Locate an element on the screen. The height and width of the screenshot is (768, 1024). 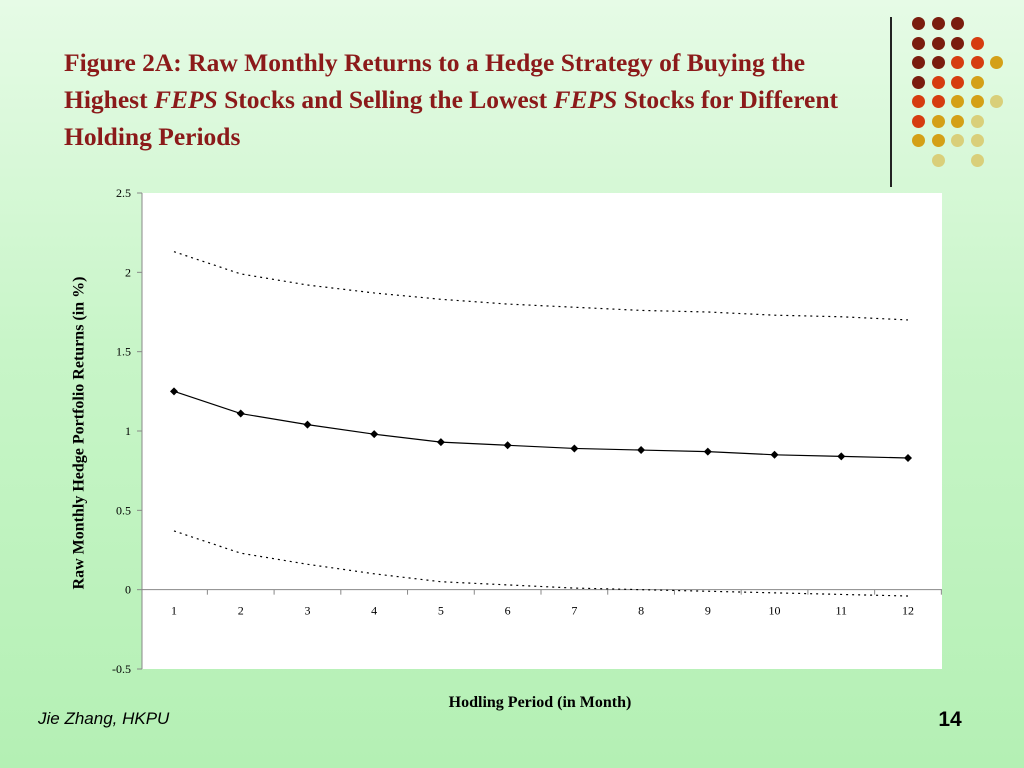
series-line-returns is located at coordinates (541, 424).